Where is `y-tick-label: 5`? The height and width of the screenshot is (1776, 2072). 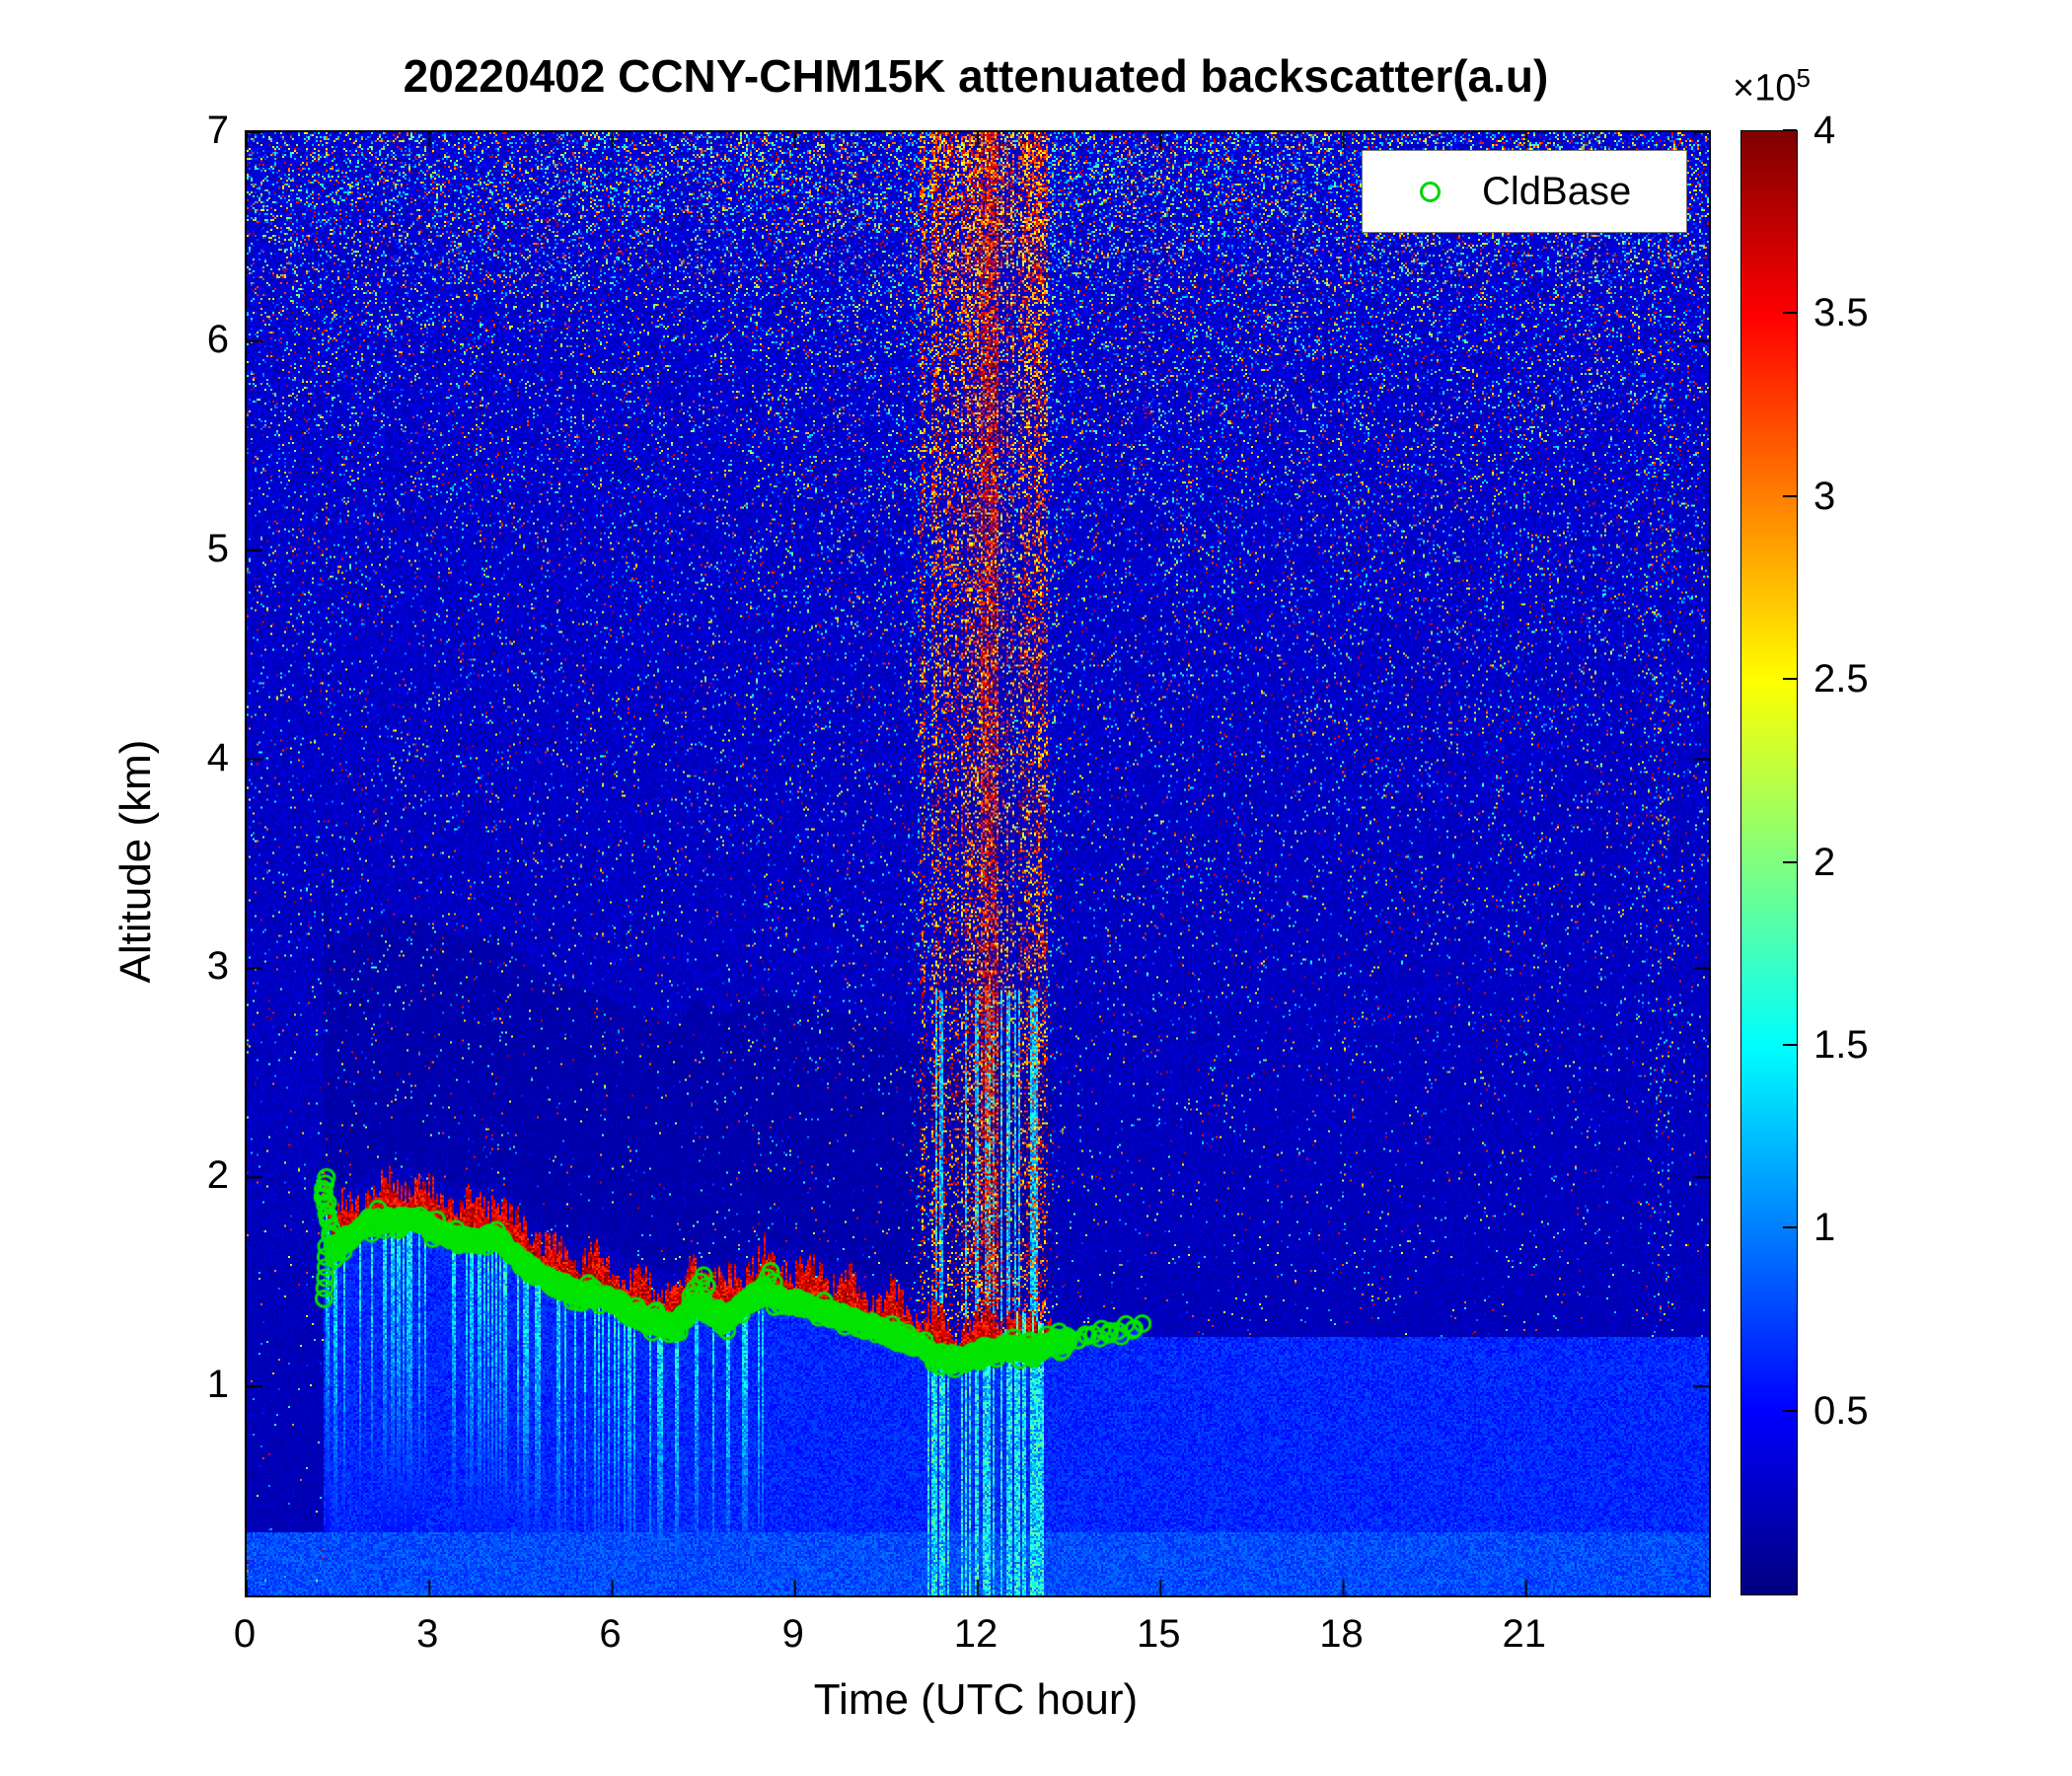 y-tick-label: 5 is located at coordinates (218, 548).